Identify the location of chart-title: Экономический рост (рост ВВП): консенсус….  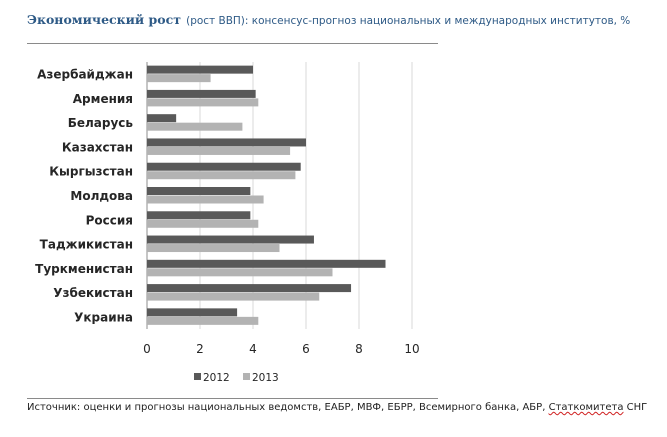
(328, 18).